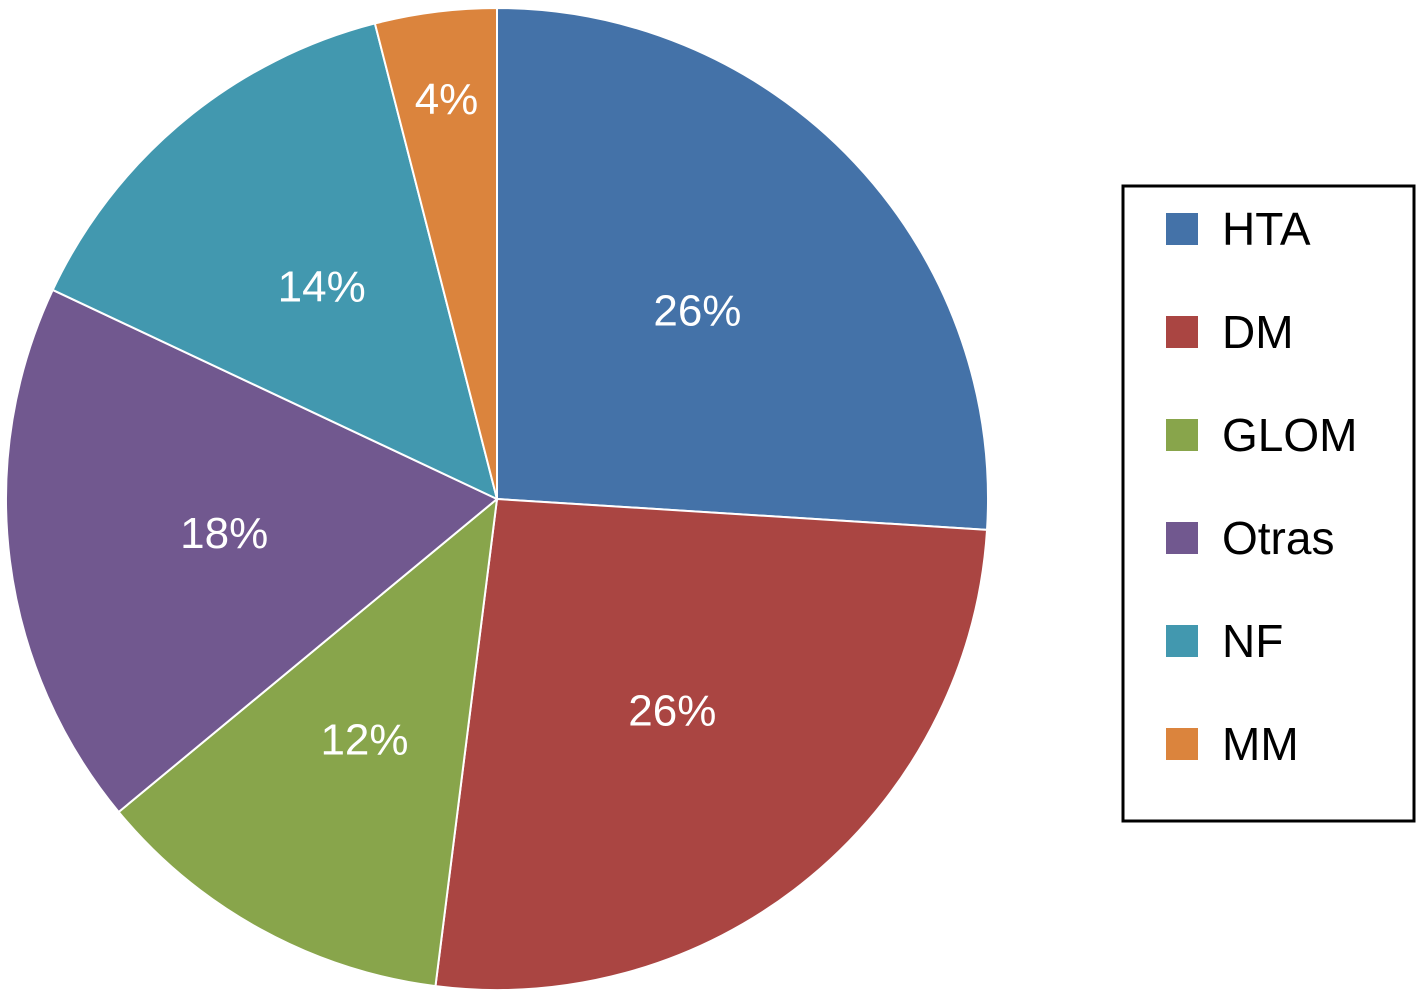  Describe the element at coordinates (307, 743) in the screenshot. I see `pie-slice-glom` at that location.